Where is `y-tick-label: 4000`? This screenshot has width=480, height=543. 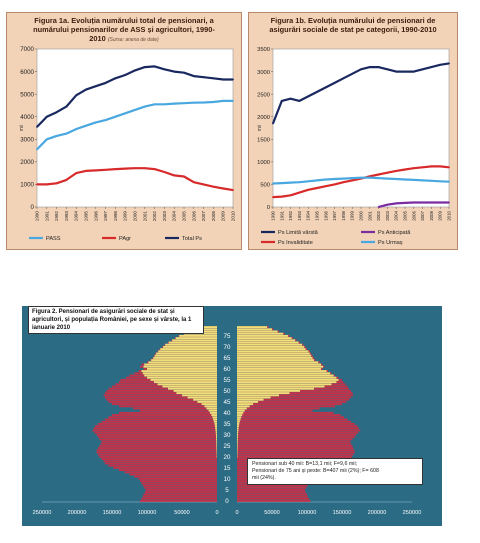 y-tick-label: 4000 is located at coordinates (27, 117).